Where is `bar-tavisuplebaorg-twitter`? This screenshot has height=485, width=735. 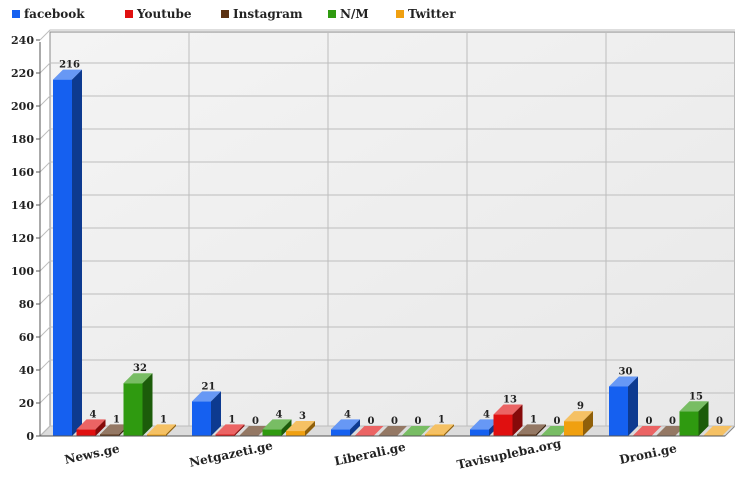
bar-tavisuplebaorg-twitter is located at coordinates (573, 429).